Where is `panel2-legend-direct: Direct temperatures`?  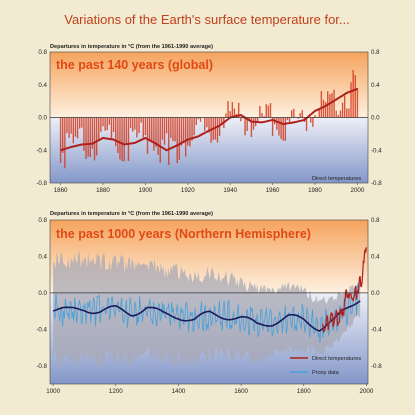 panel2-legend-direct: Direct temperatures is located at coordinates (336, 359).